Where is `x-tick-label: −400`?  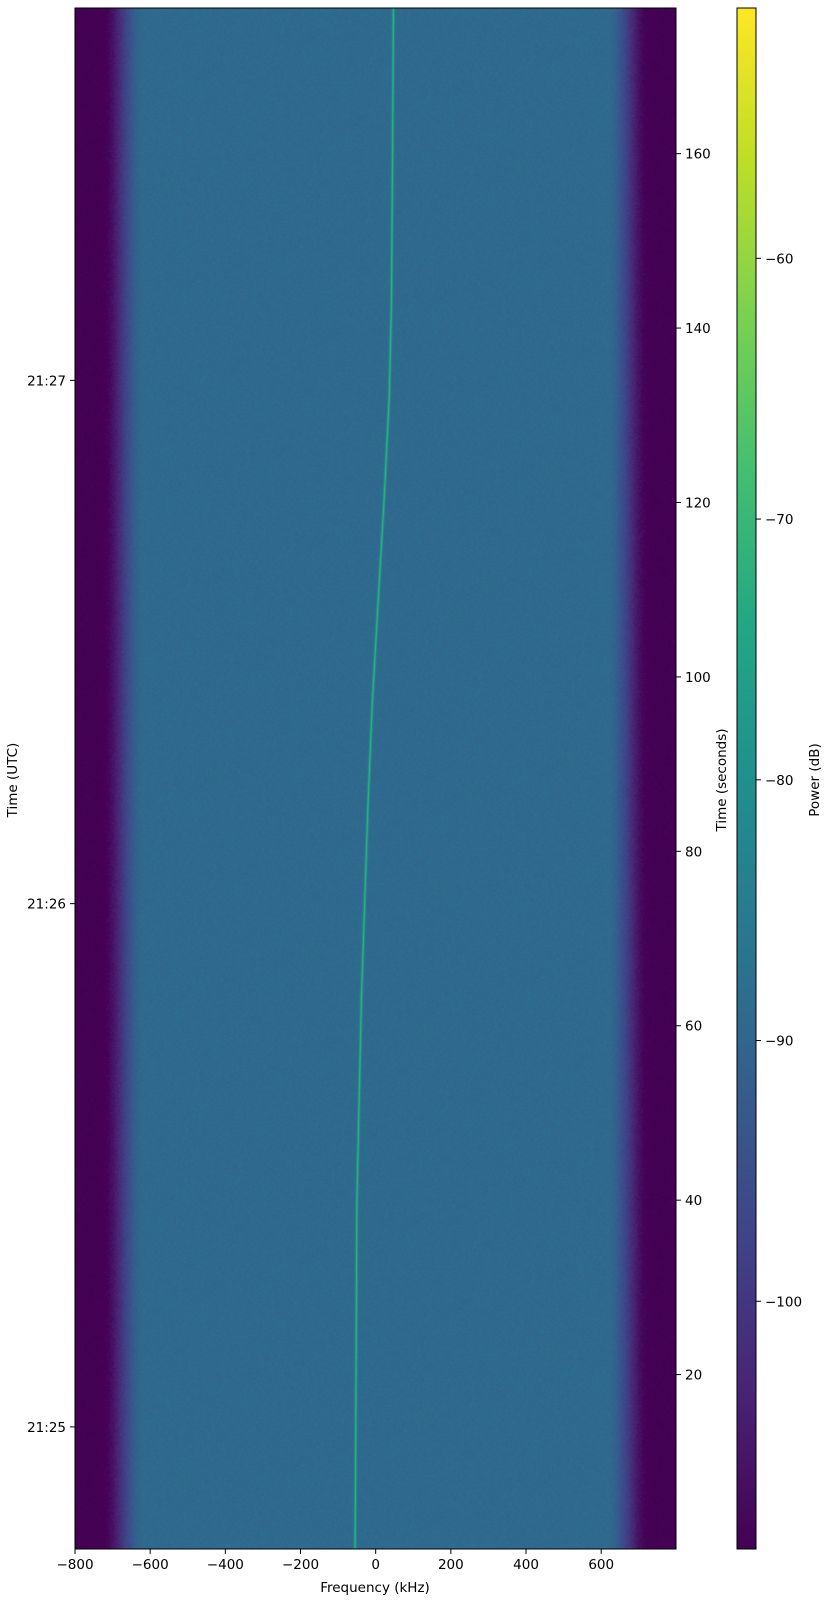
x-tick-label: −400 is located at coordinates (225, 1565).